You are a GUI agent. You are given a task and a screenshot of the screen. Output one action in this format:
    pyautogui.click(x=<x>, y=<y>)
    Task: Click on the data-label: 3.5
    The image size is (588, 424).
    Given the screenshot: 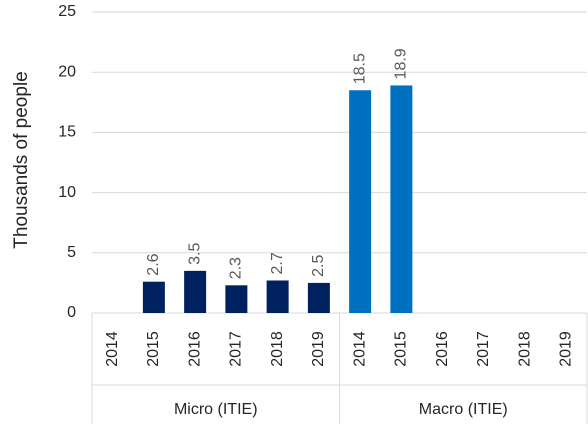 What is the action you would take?
    pyautogui.click(x=194, y=254)
    